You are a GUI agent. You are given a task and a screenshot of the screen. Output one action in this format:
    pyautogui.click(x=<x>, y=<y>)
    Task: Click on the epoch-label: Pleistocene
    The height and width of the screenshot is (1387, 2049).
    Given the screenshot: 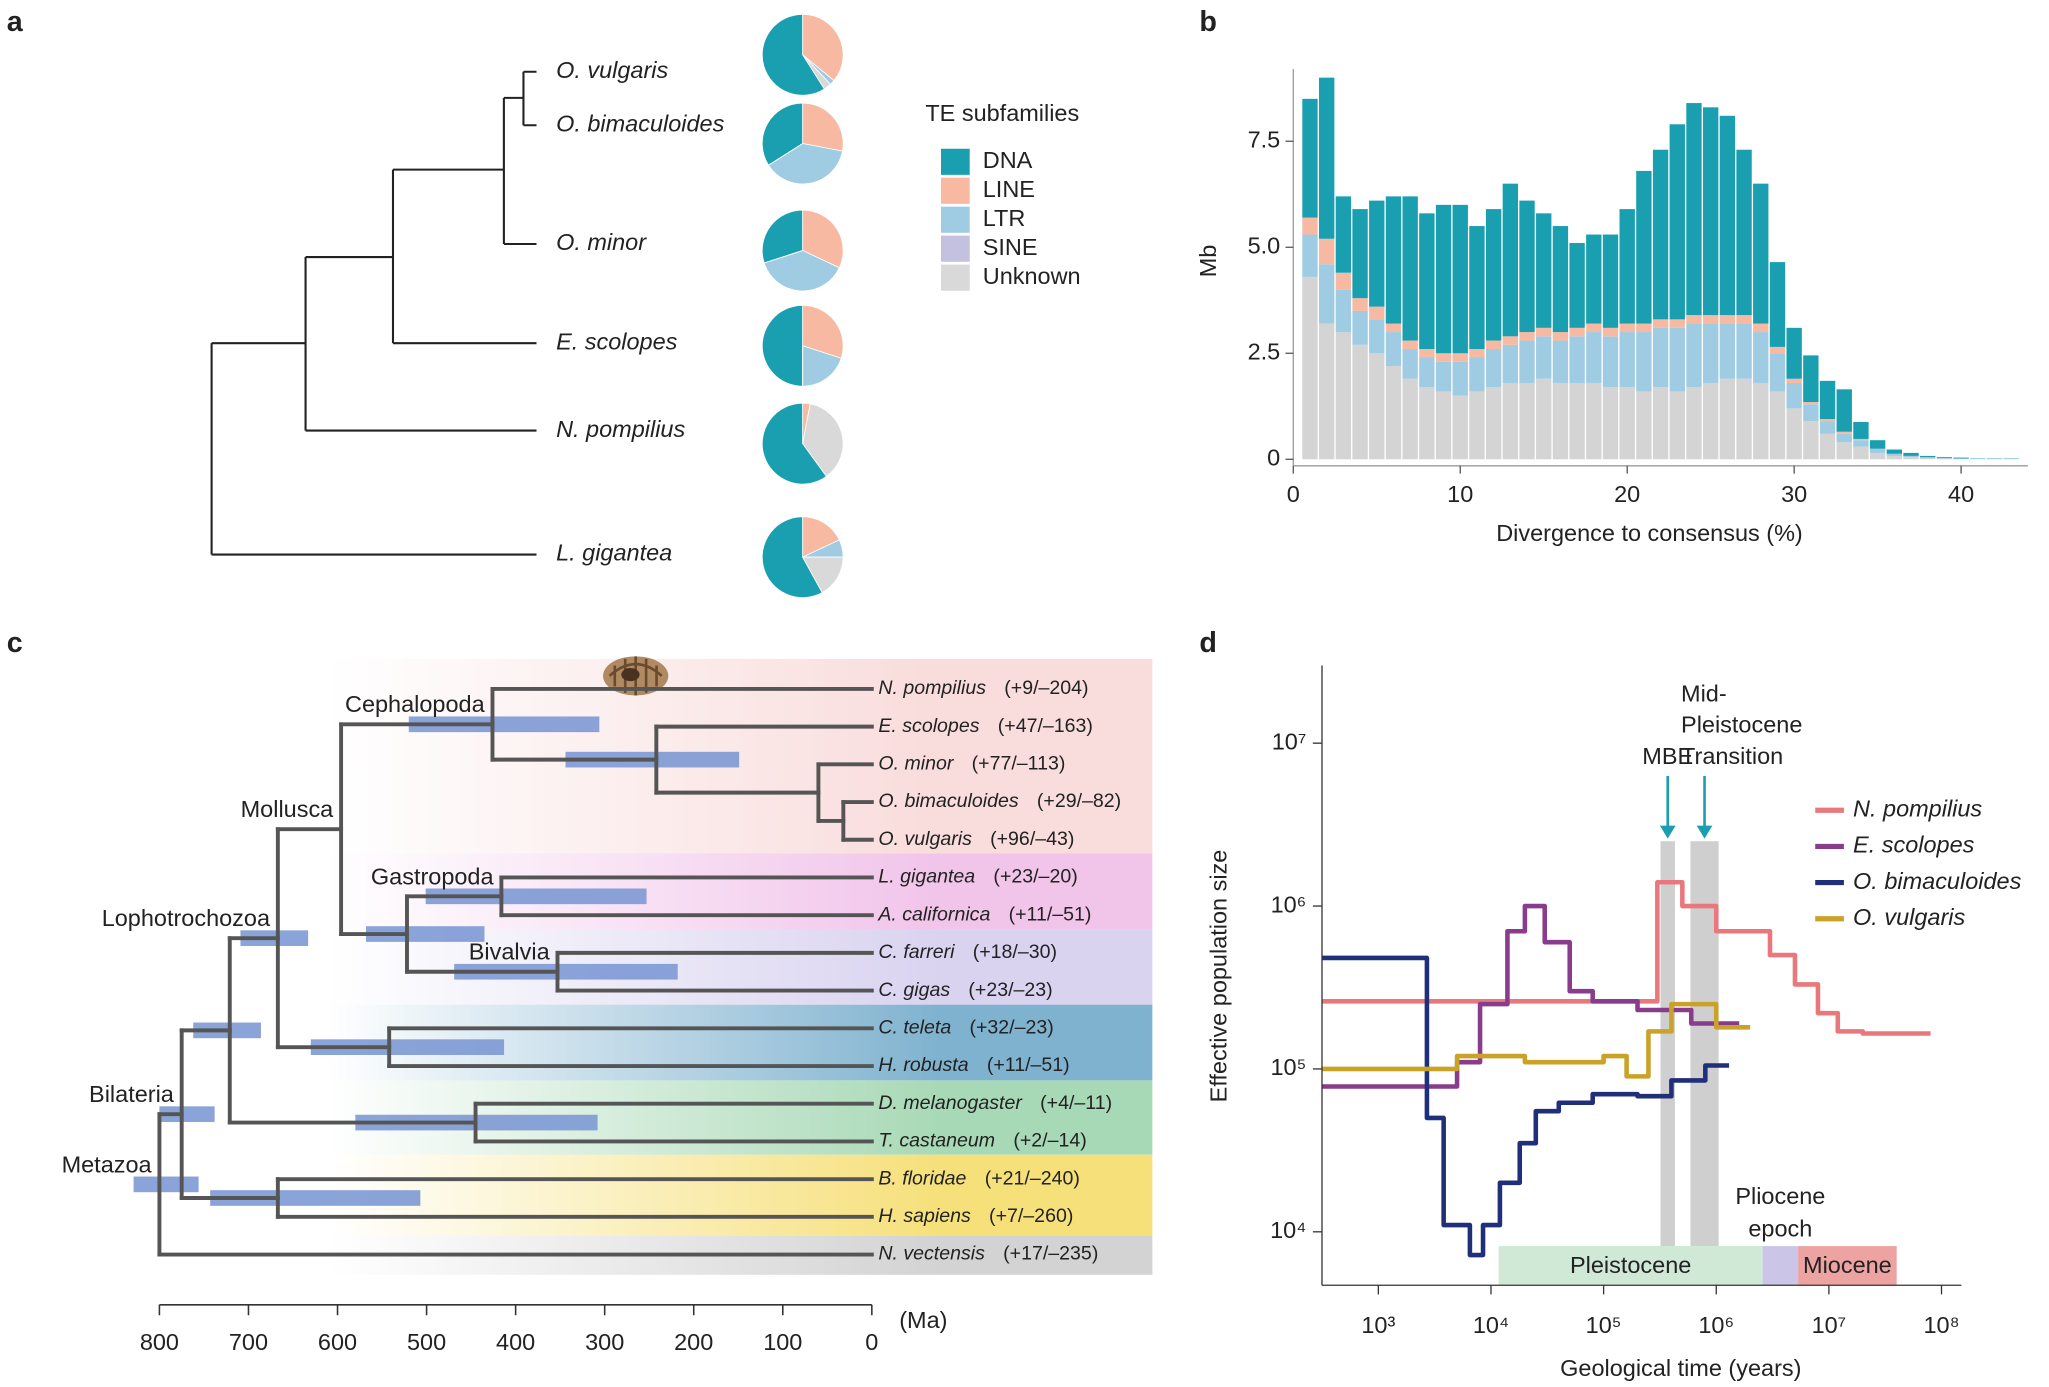 What is the action you would take?
    pyautogui.click(x=1630, y=1265)
    